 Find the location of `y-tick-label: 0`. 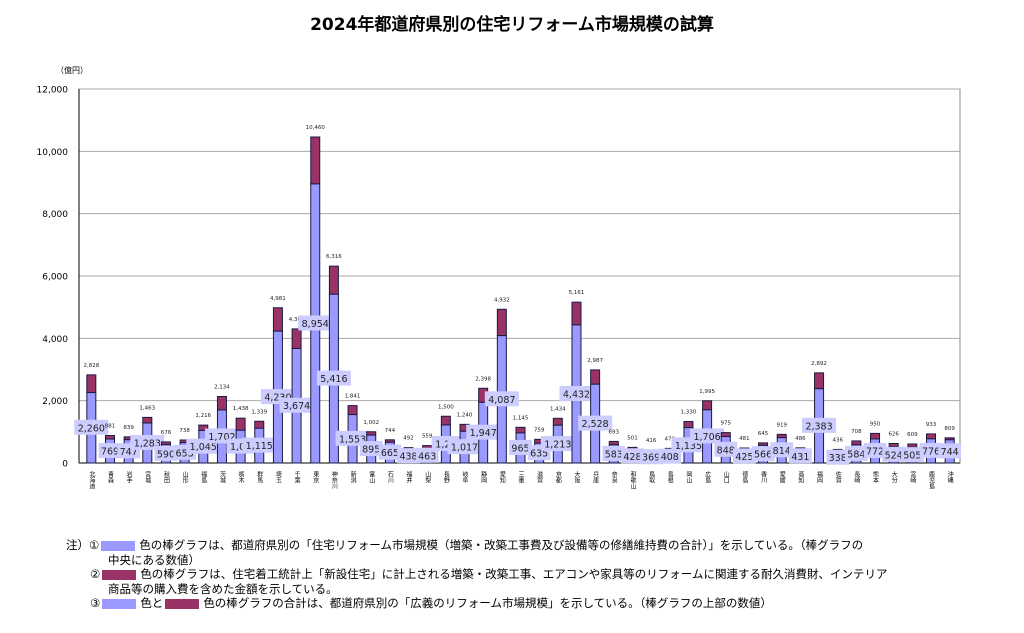

y-tick-label: 0 is located at coordinates (65, 465).